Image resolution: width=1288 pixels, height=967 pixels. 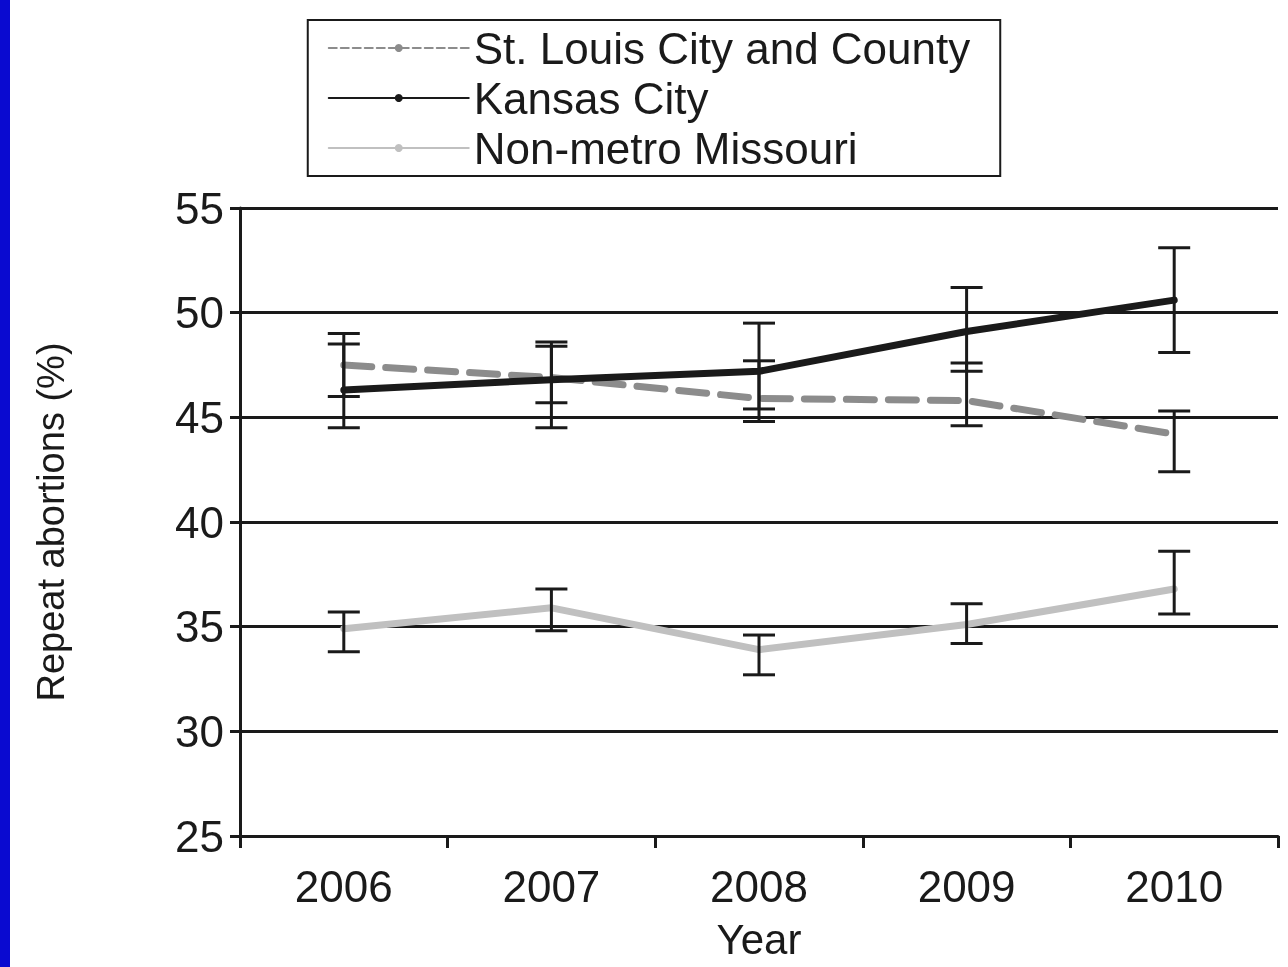 I want to click on y-tick-label: 35, so click(x=199, y=627).